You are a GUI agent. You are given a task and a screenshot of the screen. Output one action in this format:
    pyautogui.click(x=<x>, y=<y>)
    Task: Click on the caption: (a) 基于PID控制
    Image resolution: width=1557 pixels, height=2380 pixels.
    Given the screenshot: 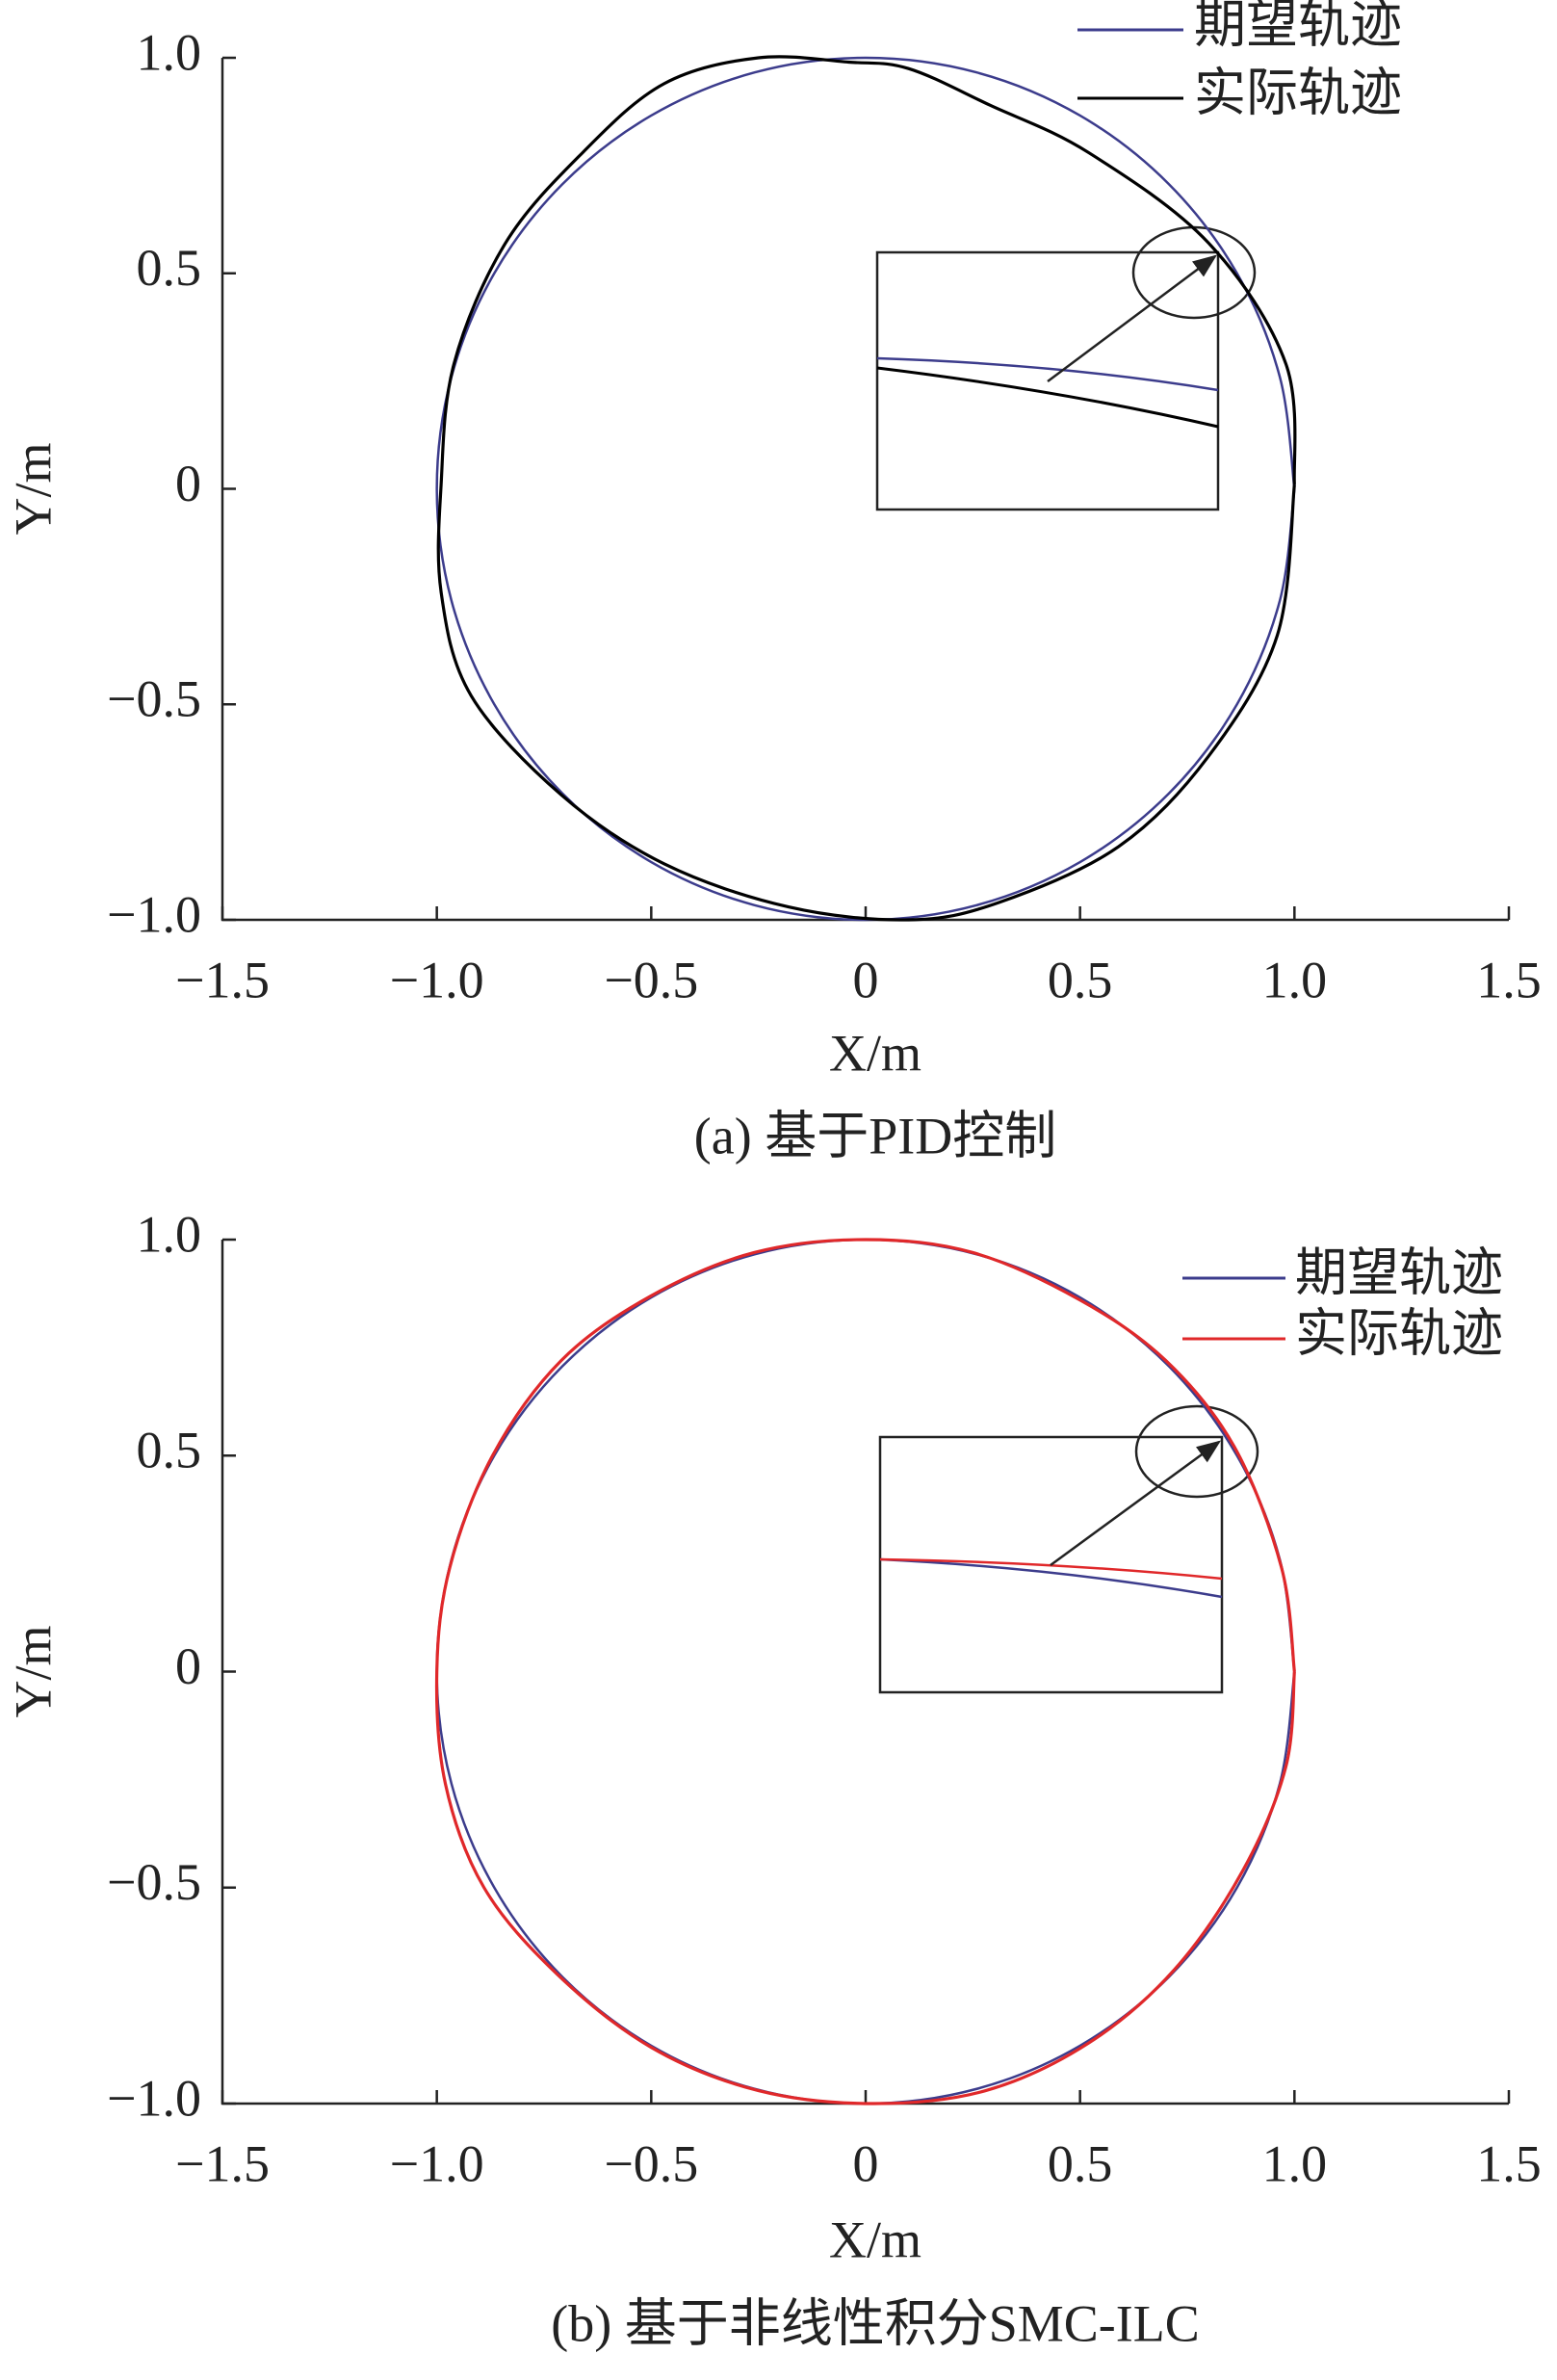 What is the action you would take?
    pyautogui.click(x=875, y=1136)
    